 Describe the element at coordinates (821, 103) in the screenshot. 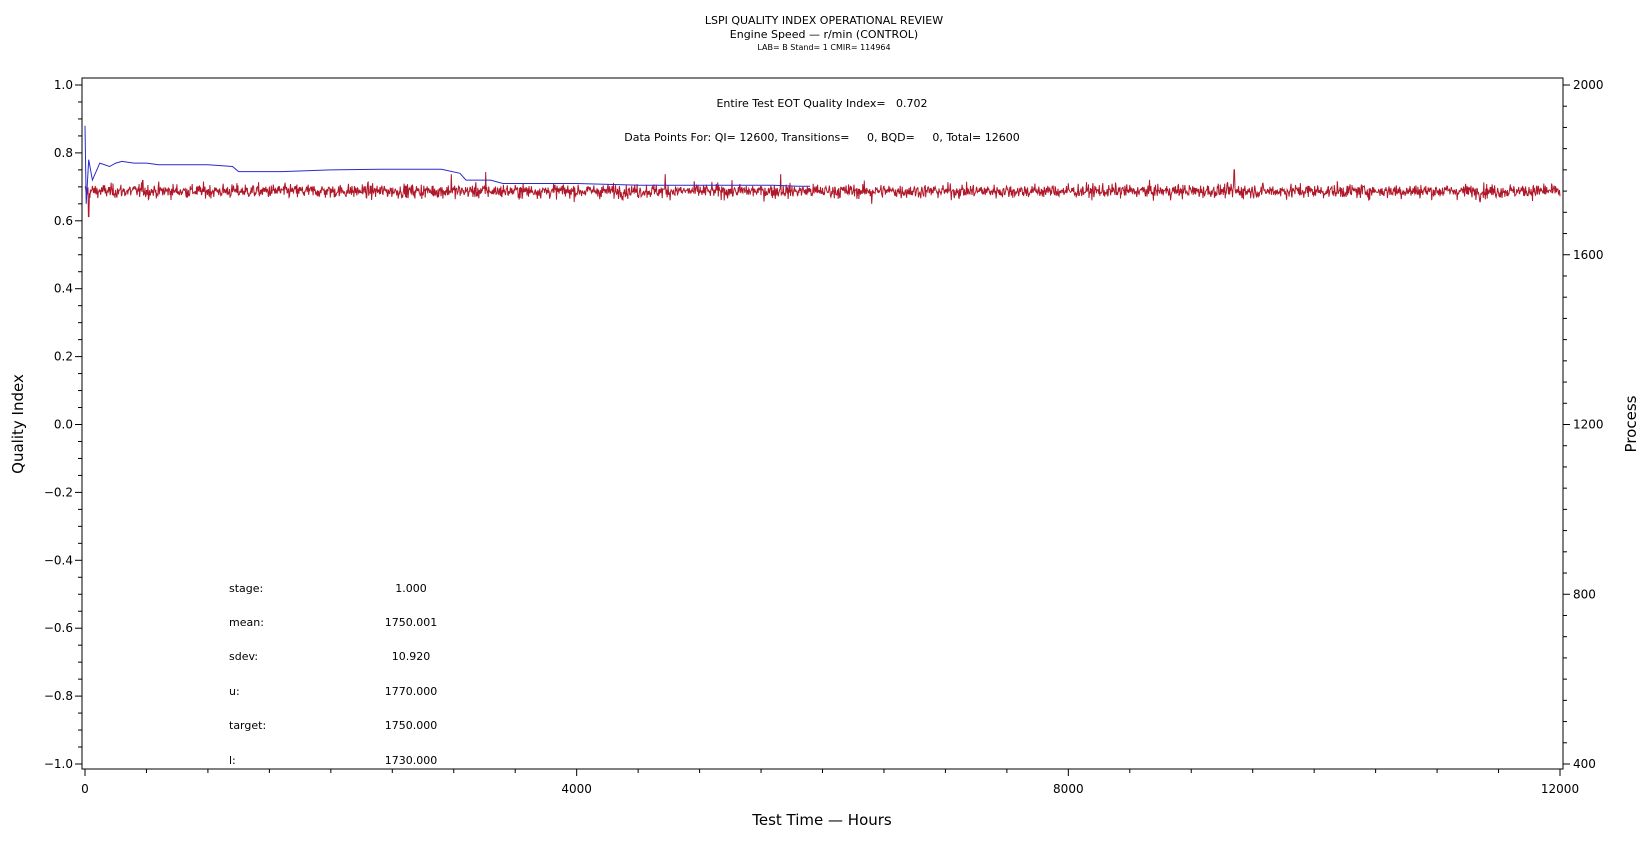

I see `eot-quality-index-annotation: Entire Test EOT Quality Index= 0.702` at that location.